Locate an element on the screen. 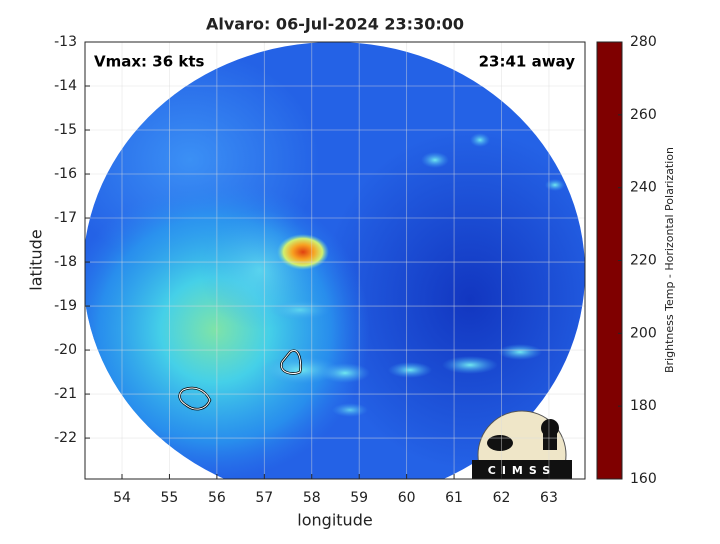 The height and width of the screenshot is (544, 720). colorbar-tick-label: 200 is located at coordinates (643, 333).